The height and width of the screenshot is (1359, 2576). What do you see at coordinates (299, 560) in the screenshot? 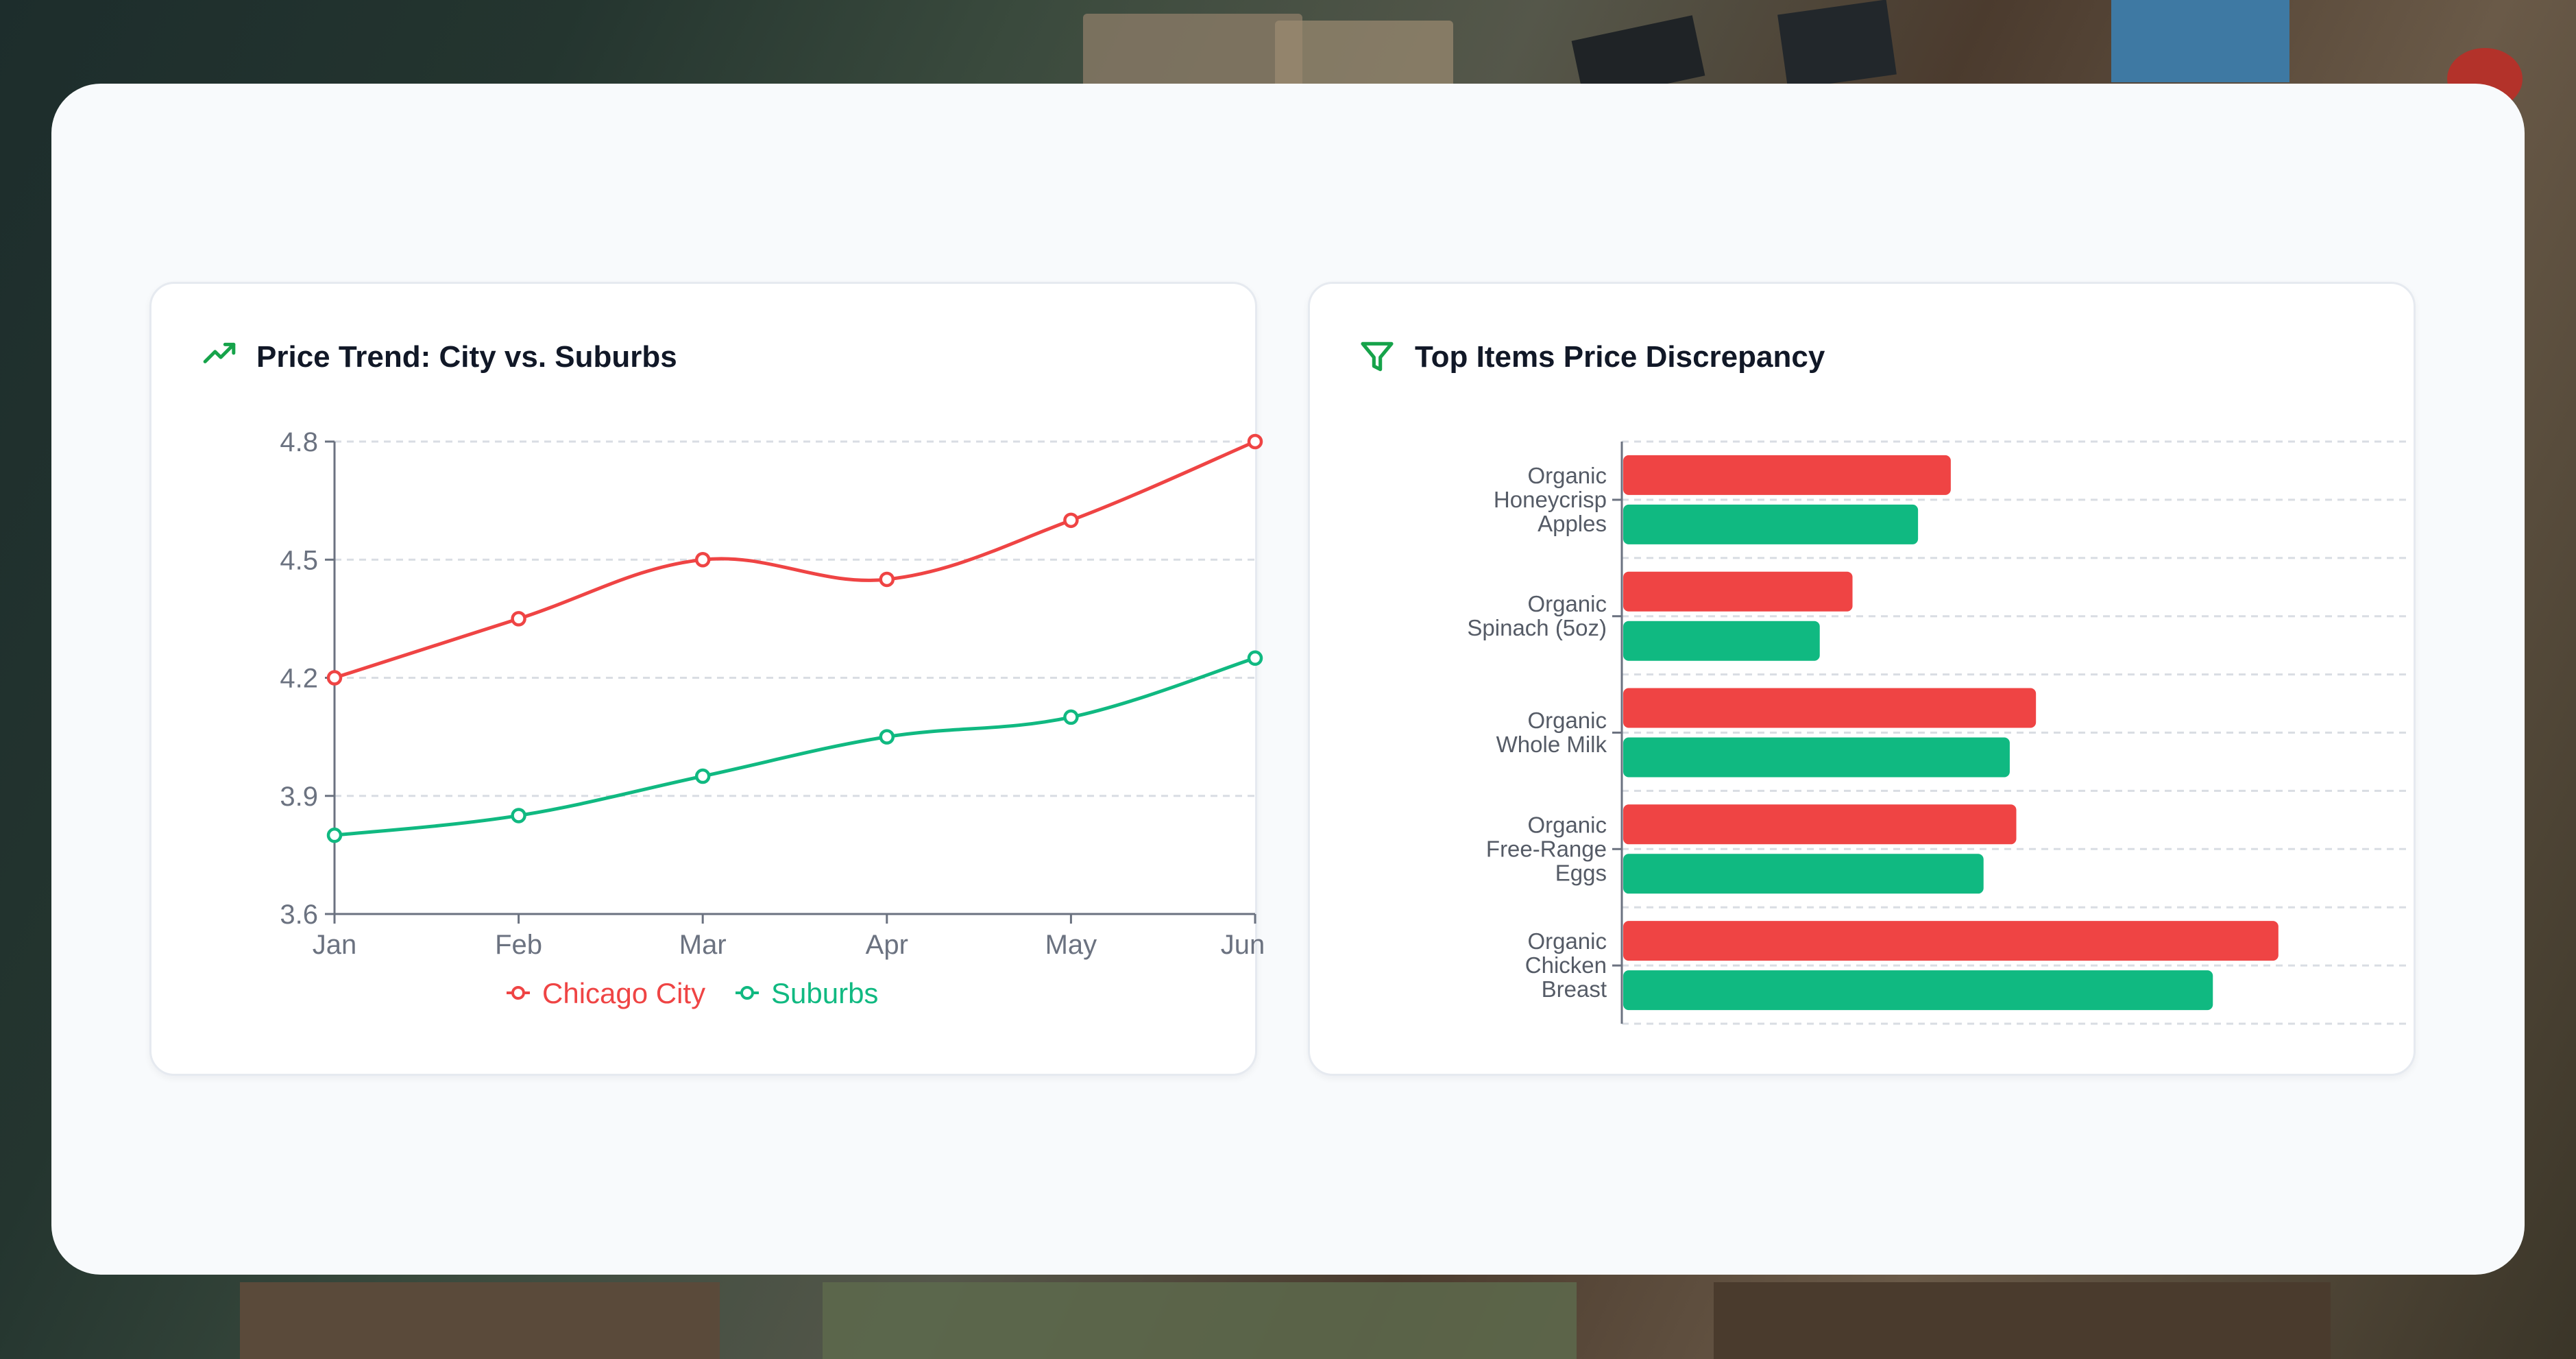
I see `y-tick-label: 4.5` at bounding box center [299, 560].